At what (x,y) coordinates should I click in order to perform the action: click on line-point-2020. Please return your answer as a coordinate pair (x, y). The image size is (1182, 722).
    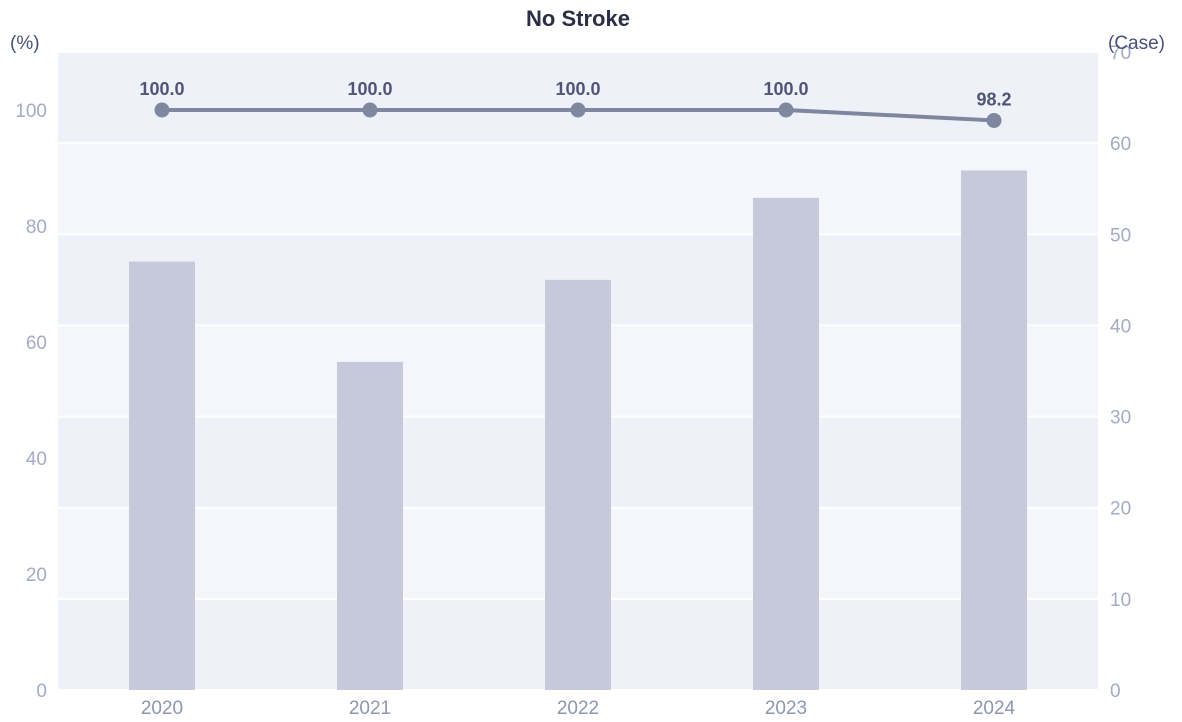
    Looking at the image, I should click on (162, 110).